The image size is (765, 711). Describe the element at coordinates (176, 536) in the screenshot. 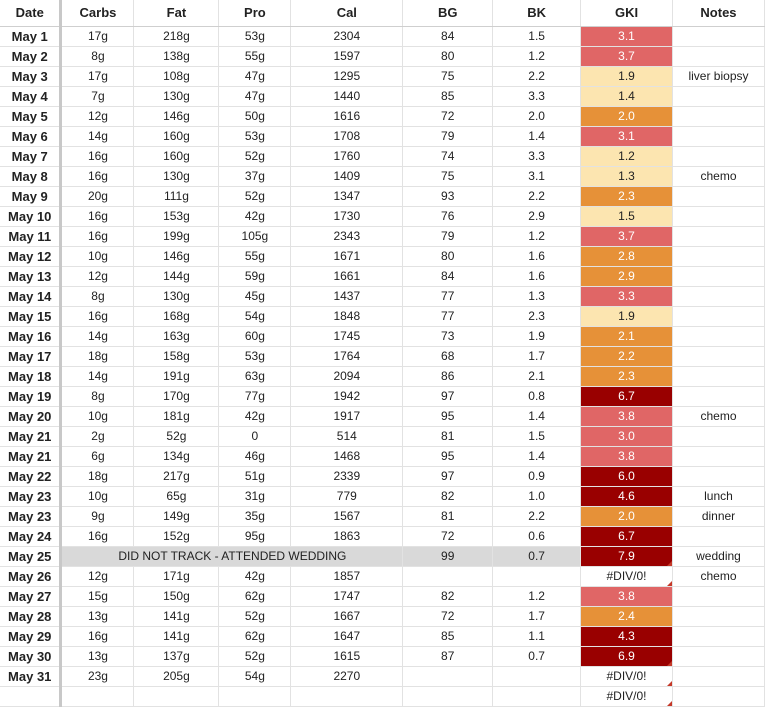

I see `fat-cell: 152g` at that location.